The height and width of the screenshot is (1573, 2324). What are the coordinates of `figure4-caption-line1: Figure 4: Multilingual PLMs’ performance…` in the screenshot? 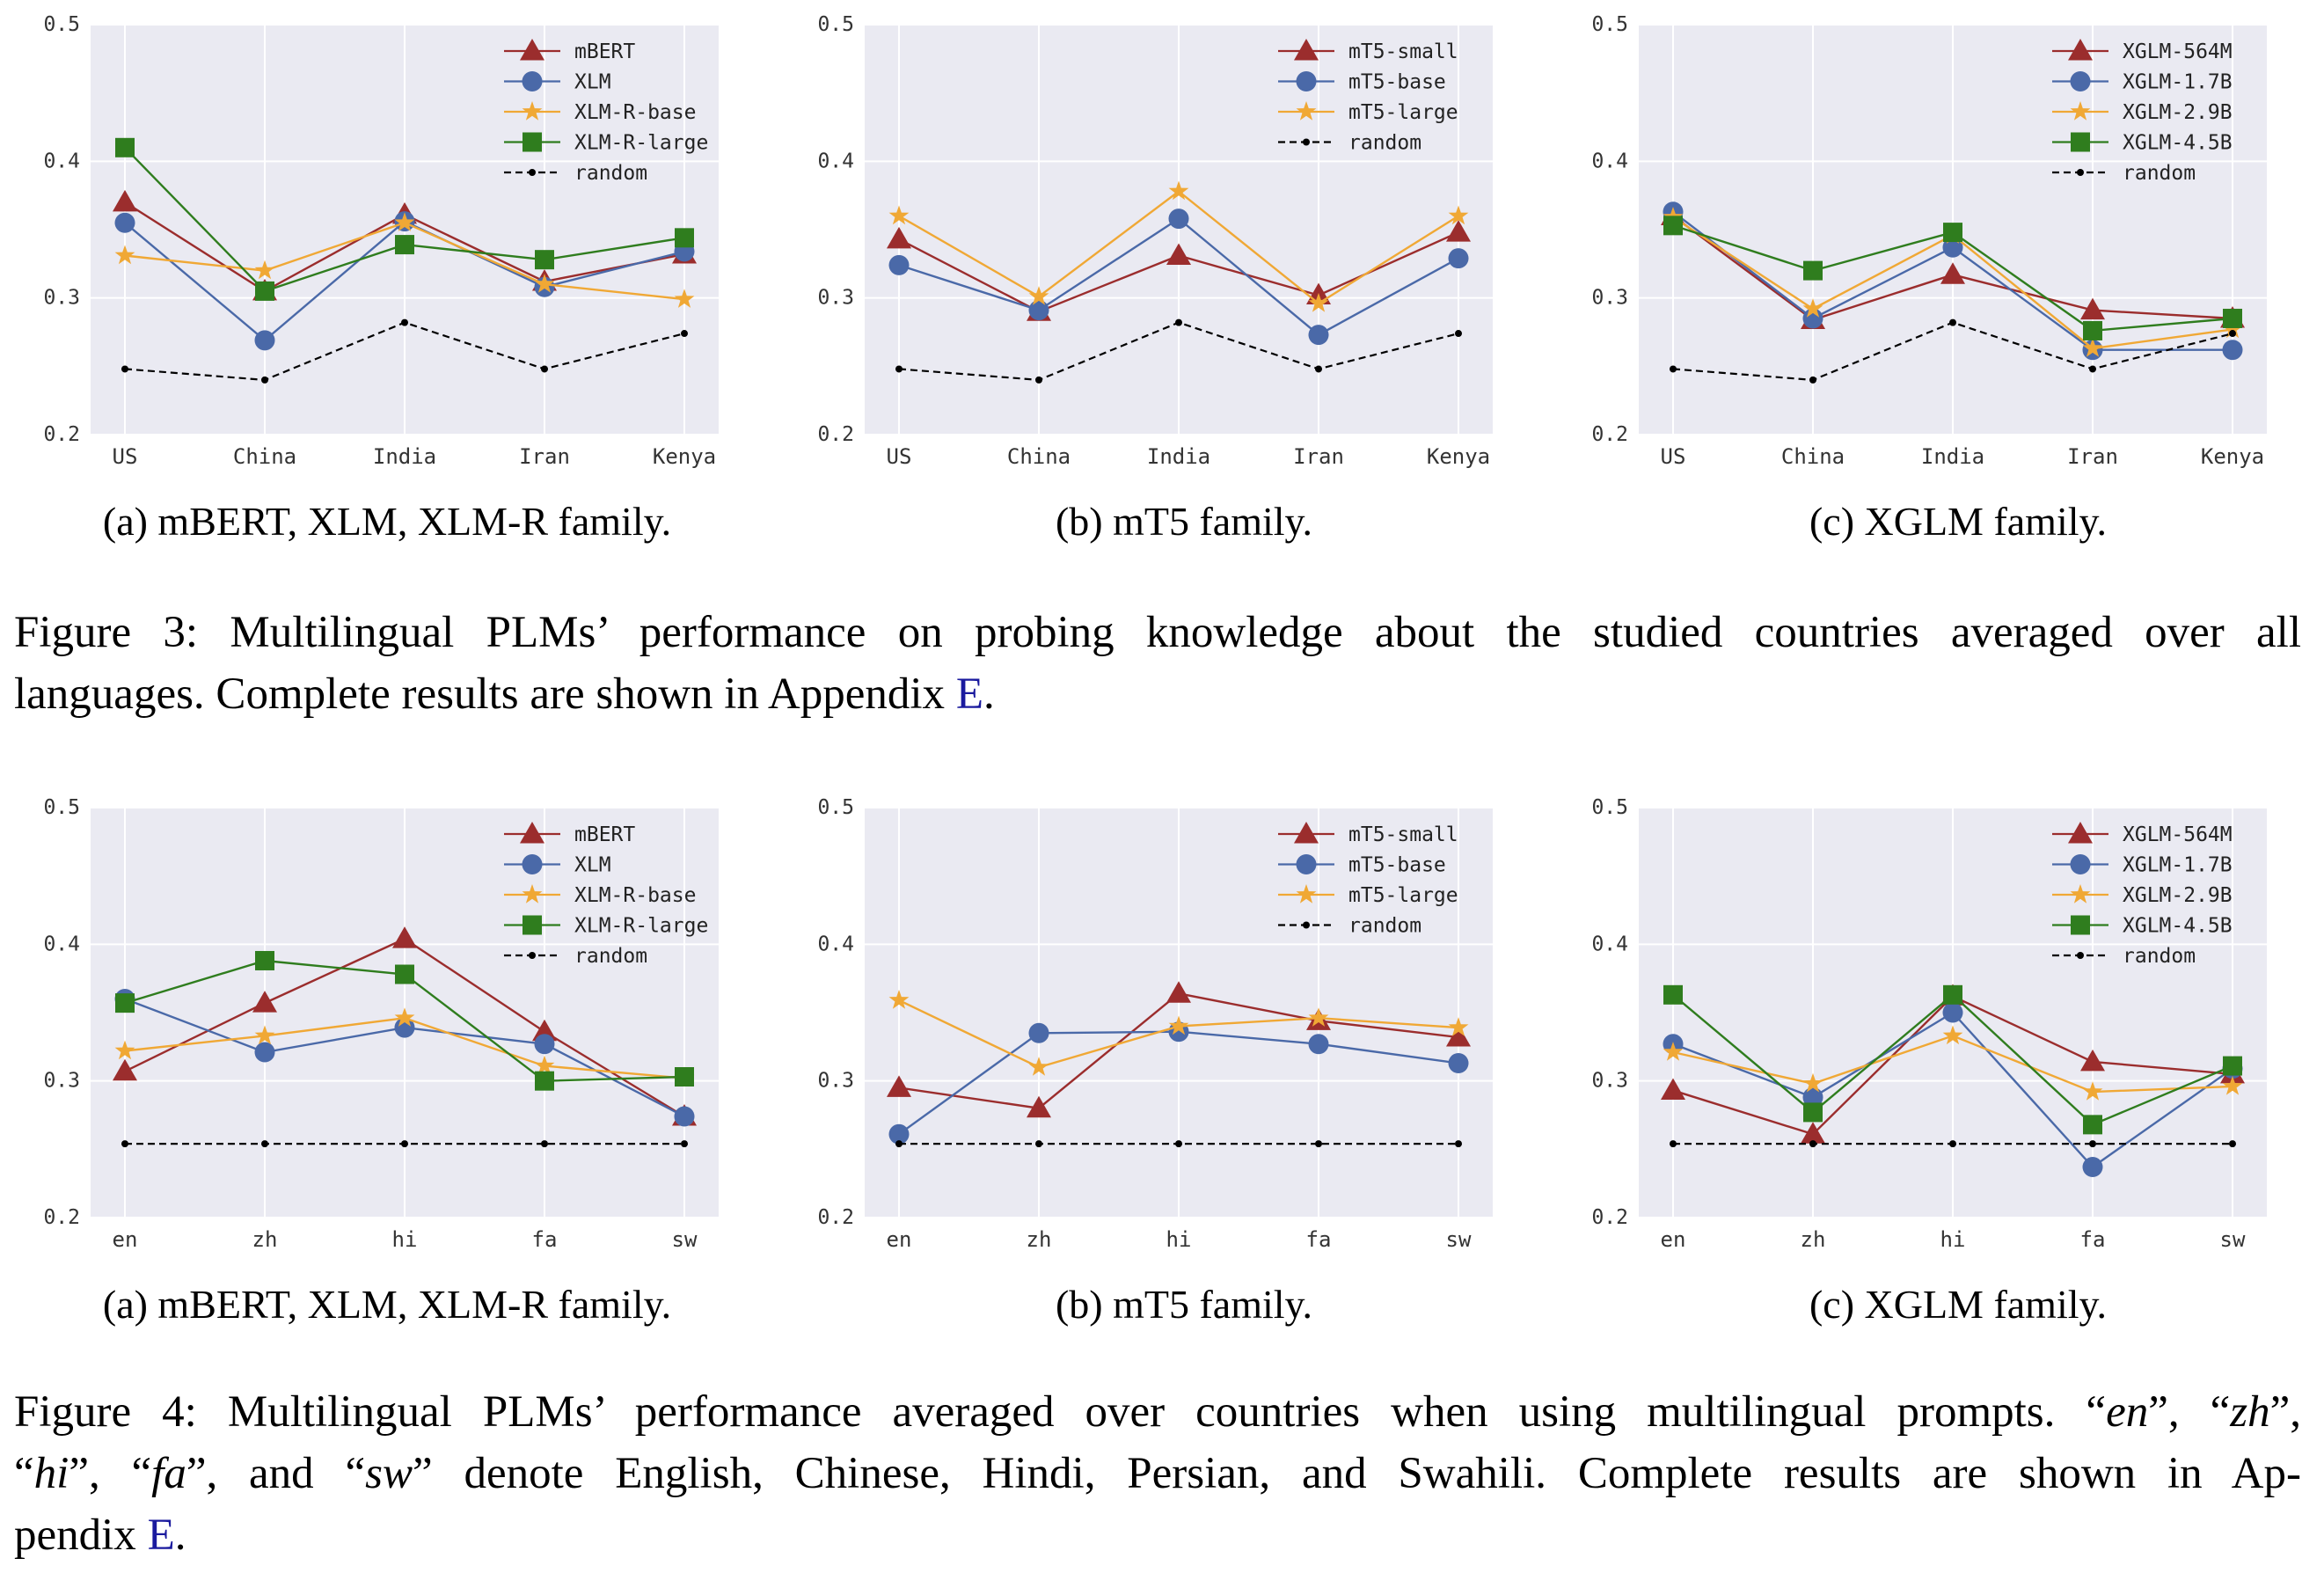 It's located at (1158, 1412).